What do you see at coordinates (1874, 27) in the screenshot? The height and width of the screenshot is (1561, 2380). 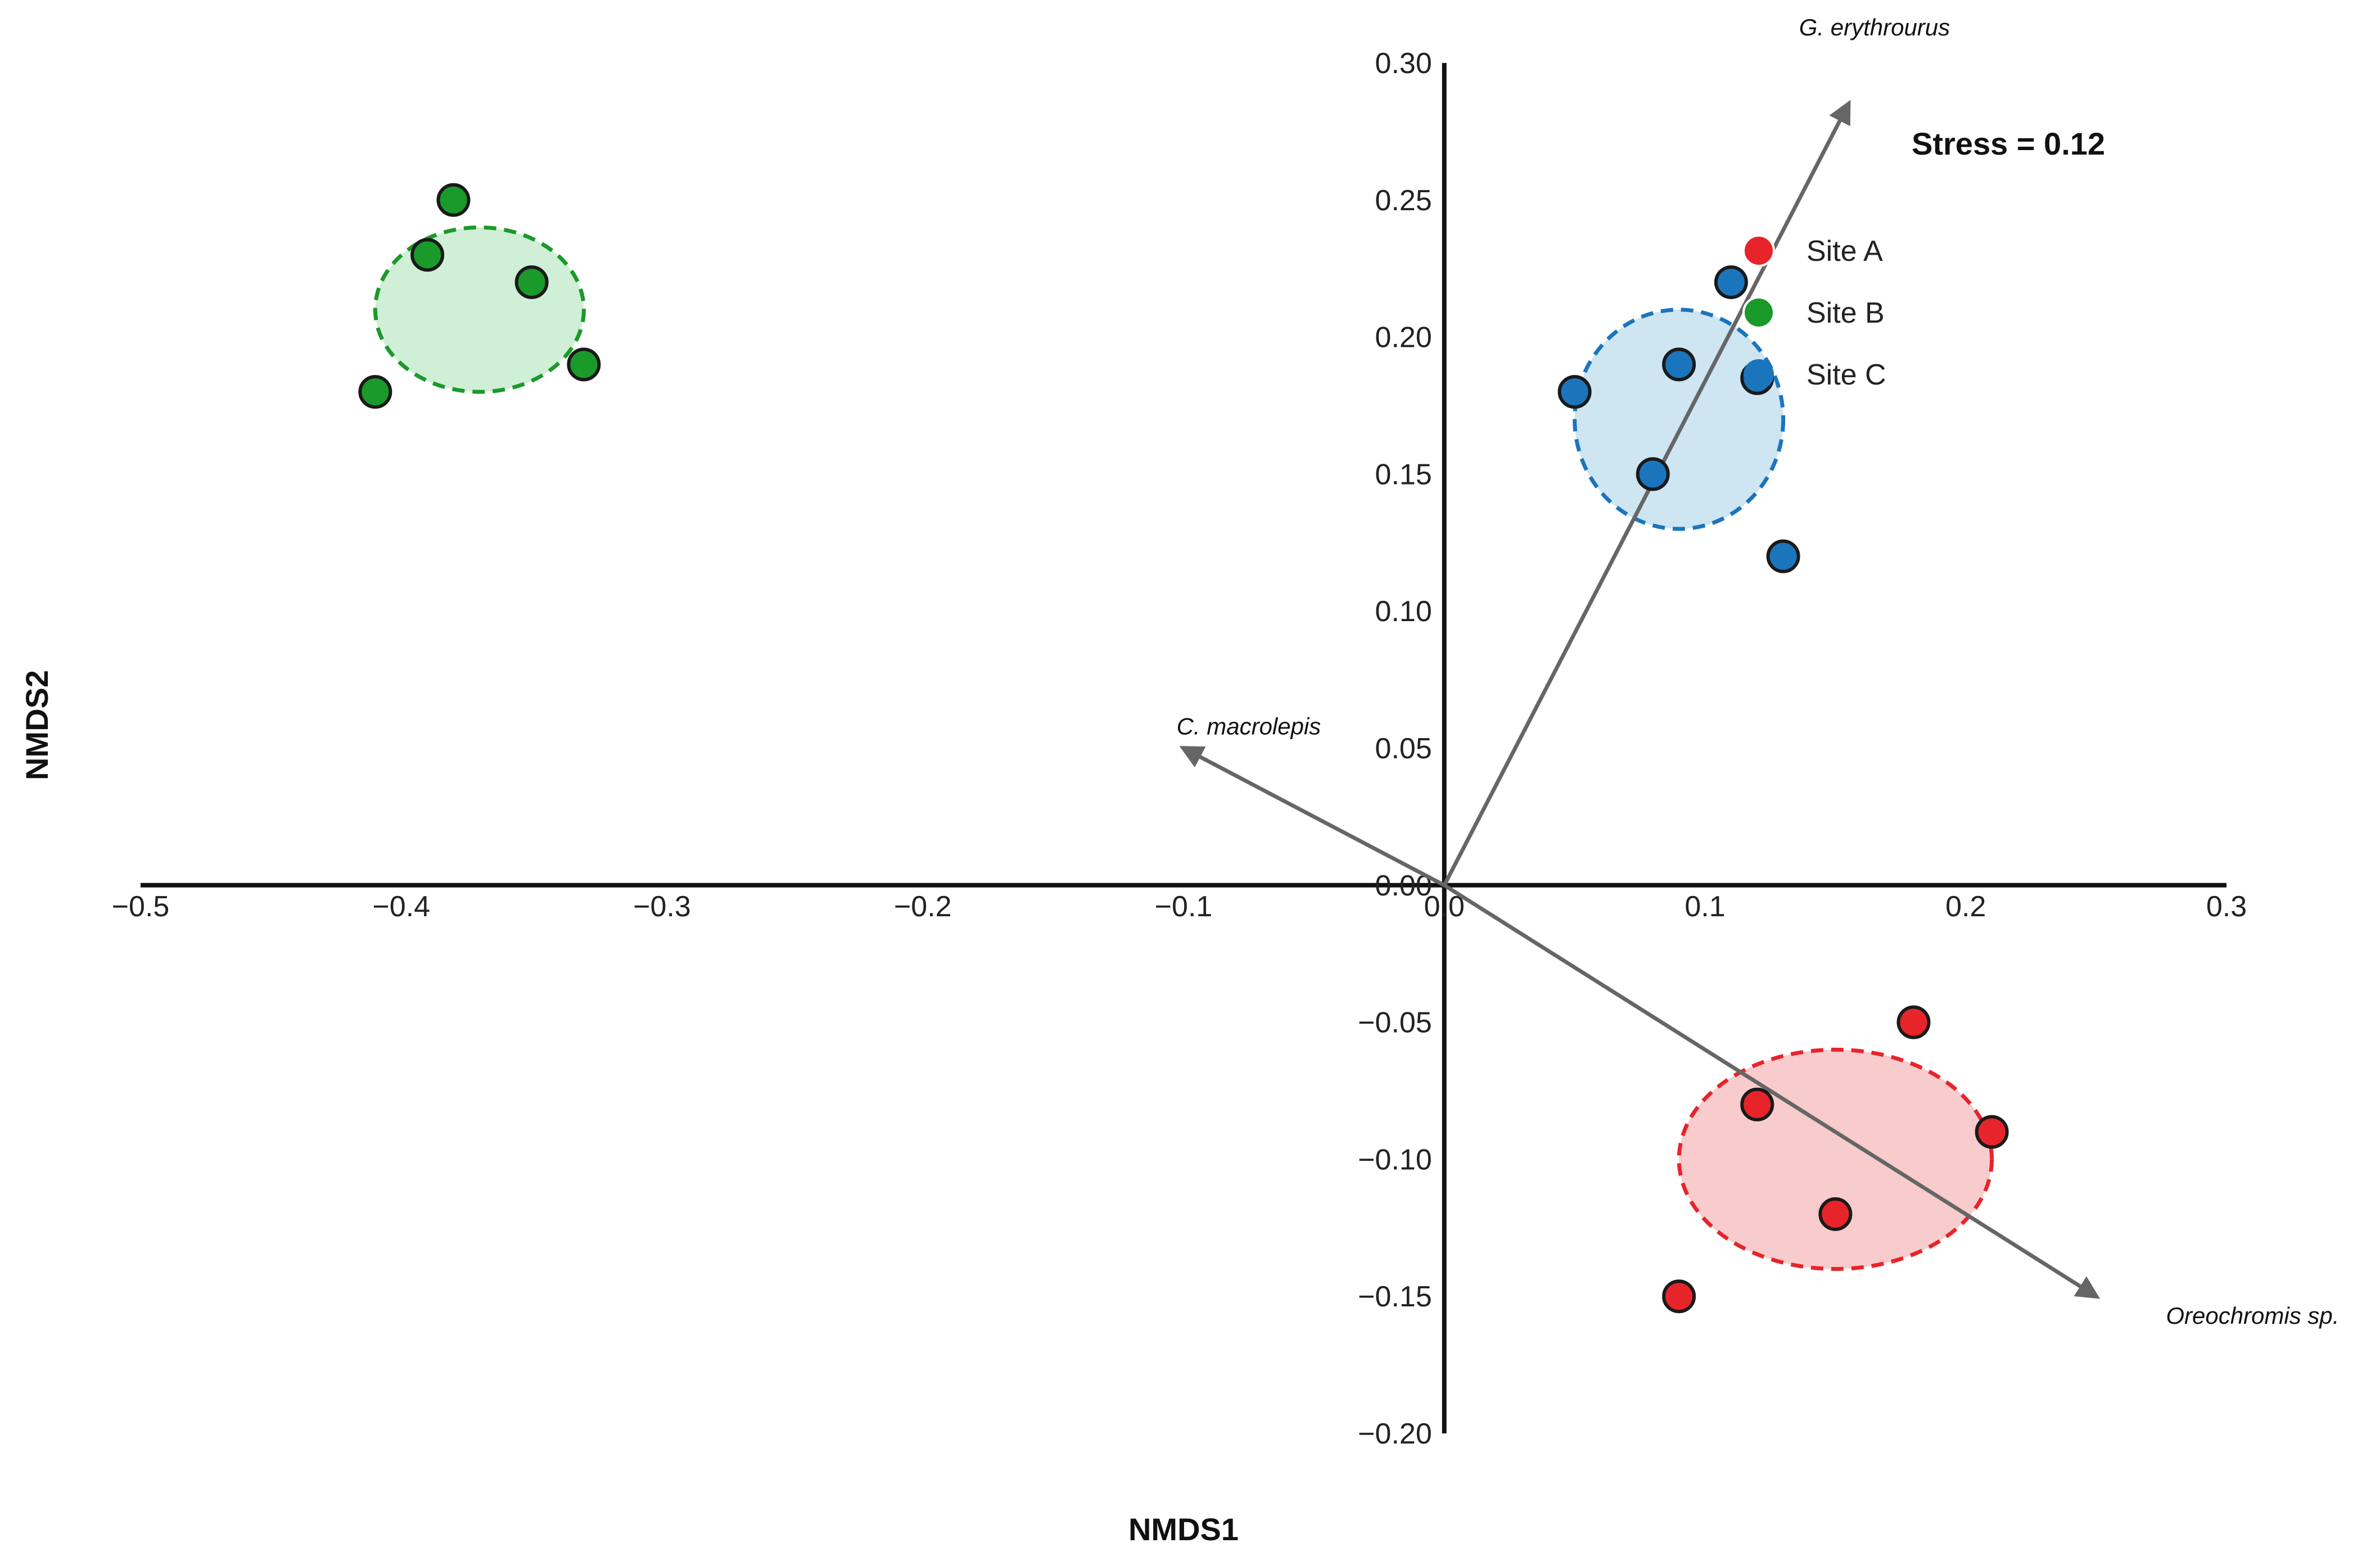 I see `vector-label-g-erythrourus: G. erythrourus` at bounding box center [1874, 27].